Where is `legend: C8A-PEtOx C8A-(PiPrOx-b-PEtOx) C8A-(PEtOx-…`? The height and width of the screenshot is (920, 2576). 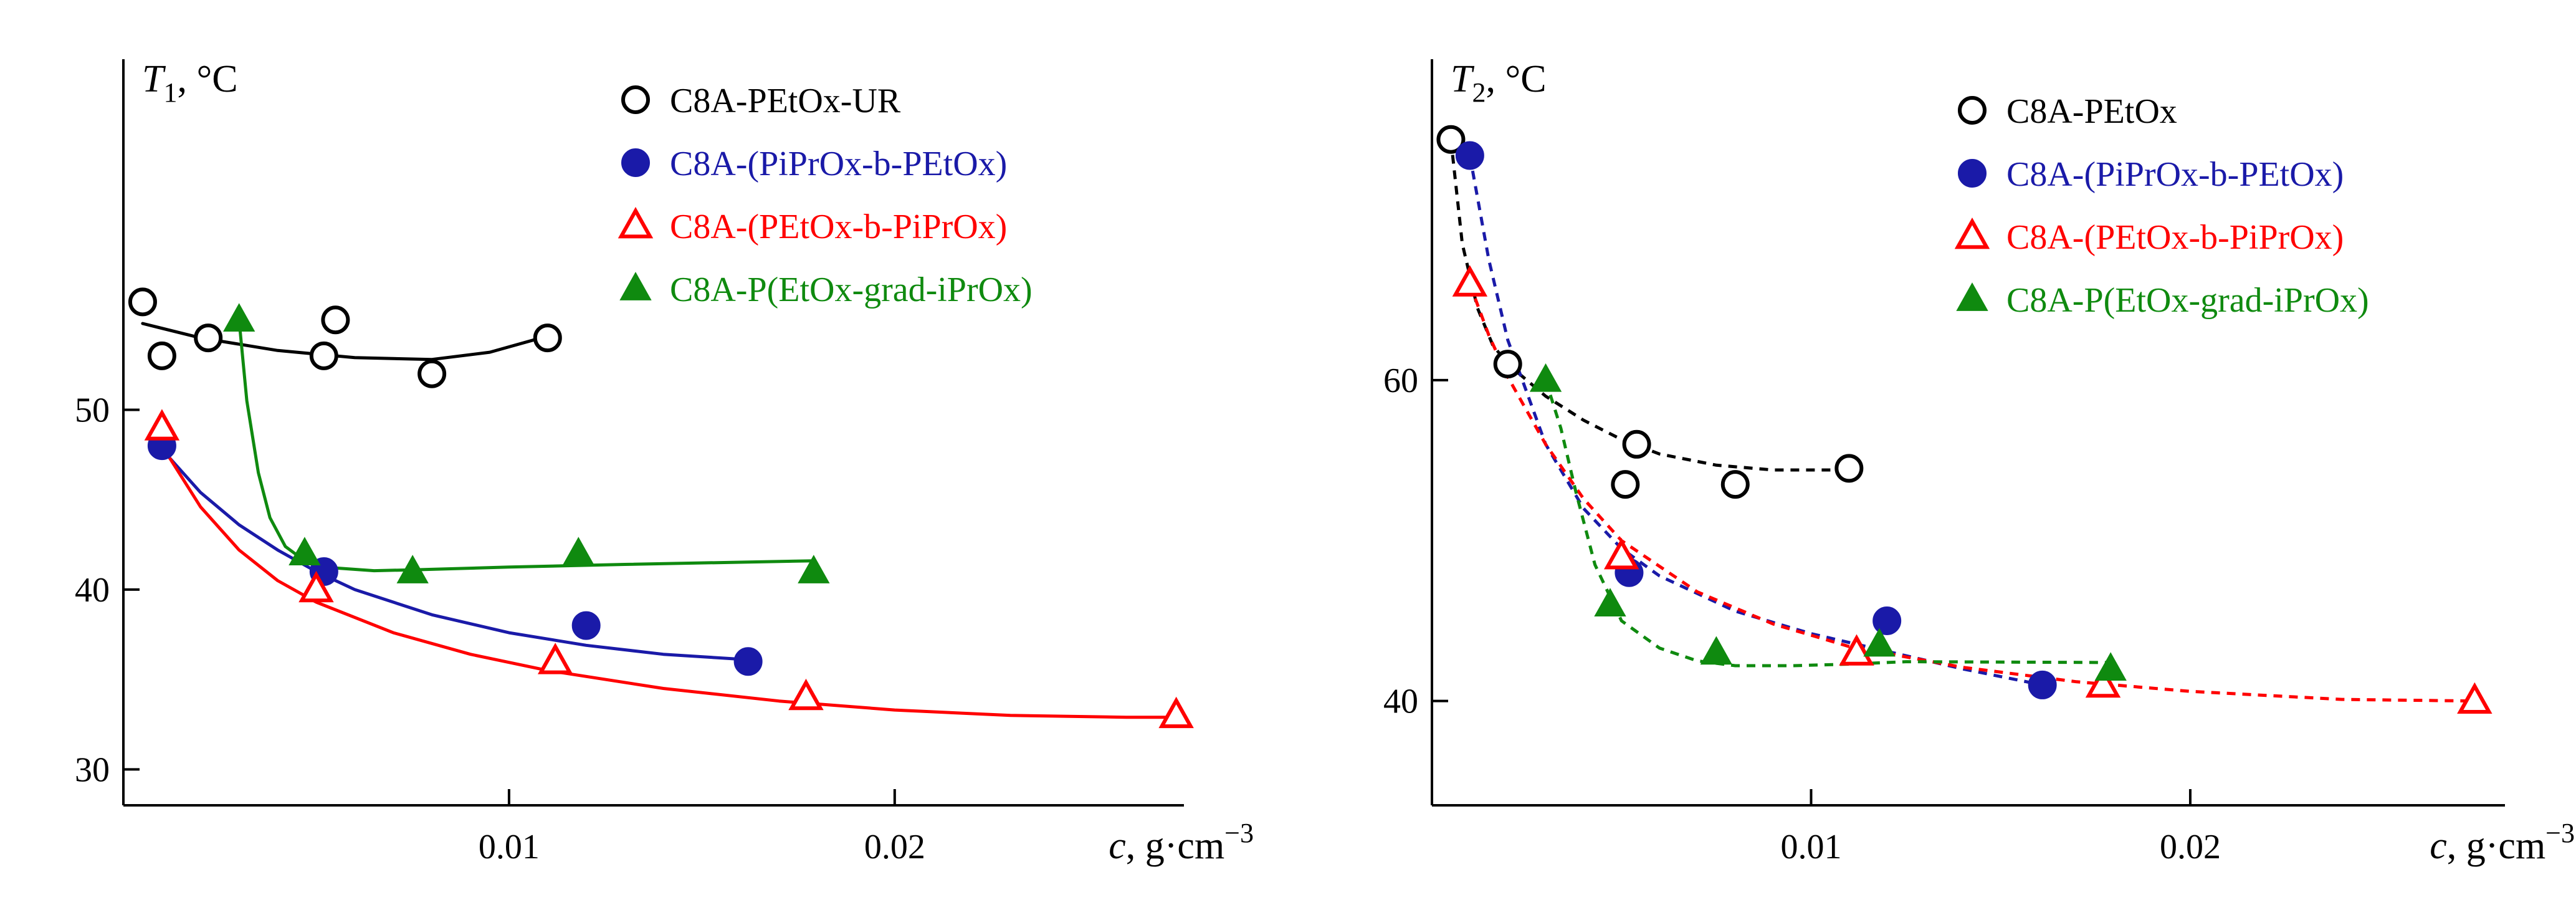 legend: C8A-PEtOx C8A-(PiPrOx-b-PEtOx) C8A-(PEtOx-… is located at coordinates (2161, 206).